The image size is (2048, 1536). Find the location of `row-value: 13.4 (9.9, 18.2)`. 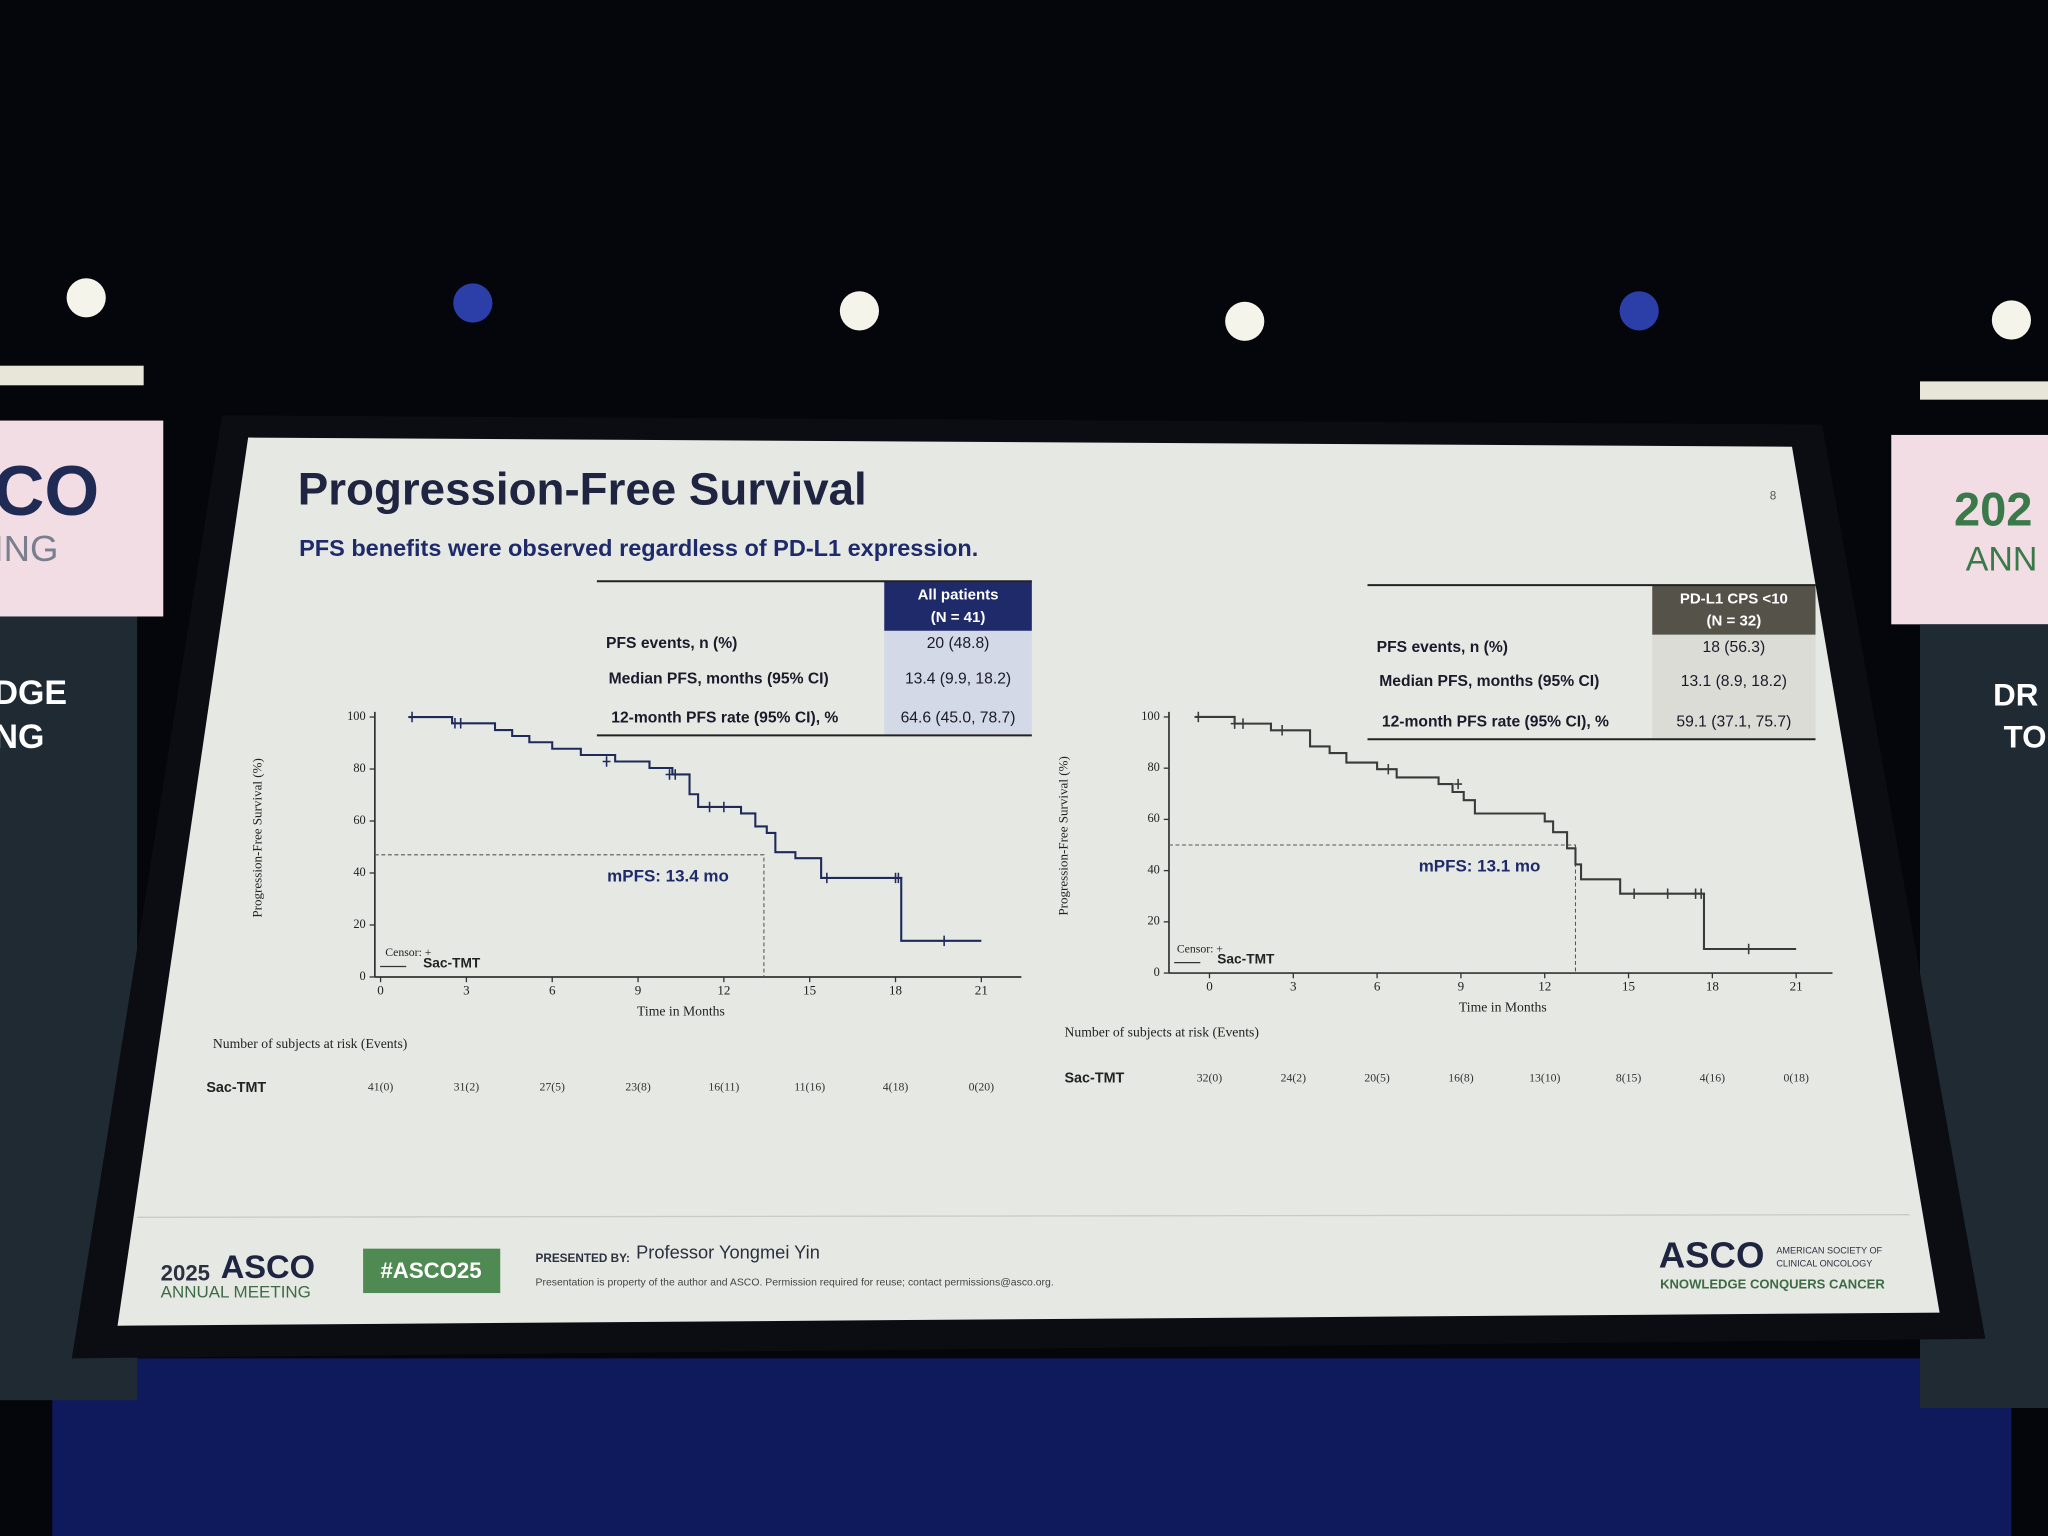

row-value: 13.4 (9.9, 18.2) is located at coordinates (958, 678).